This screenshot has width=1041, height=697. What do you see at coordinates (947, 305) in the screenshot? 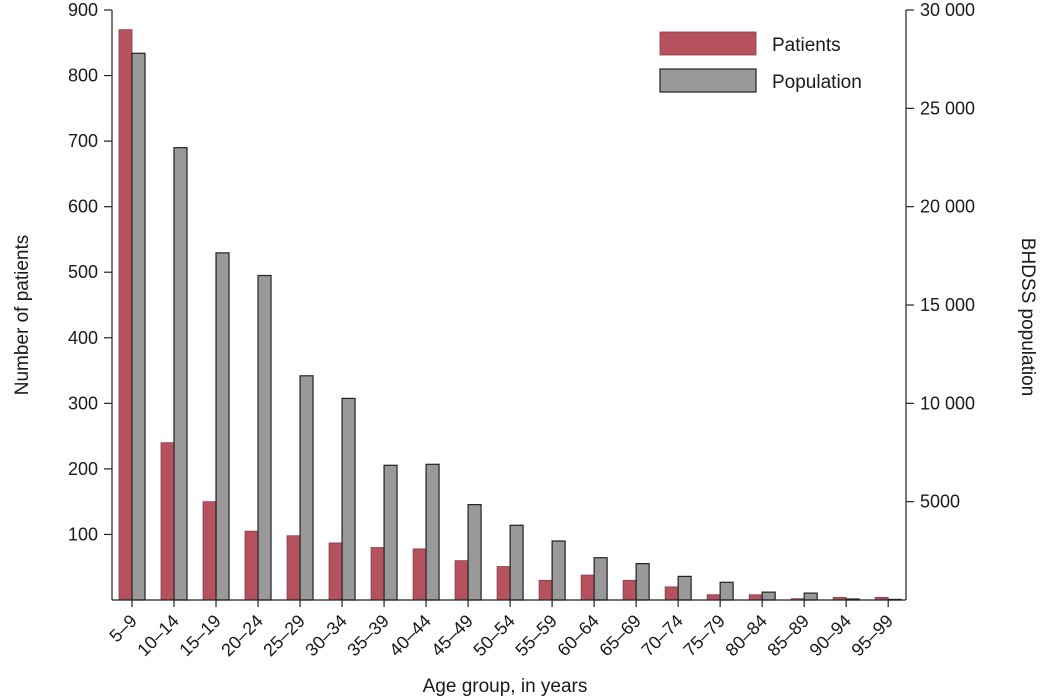
I see `right-y-tick-label: 15 000` at bounding box center [947, 305].